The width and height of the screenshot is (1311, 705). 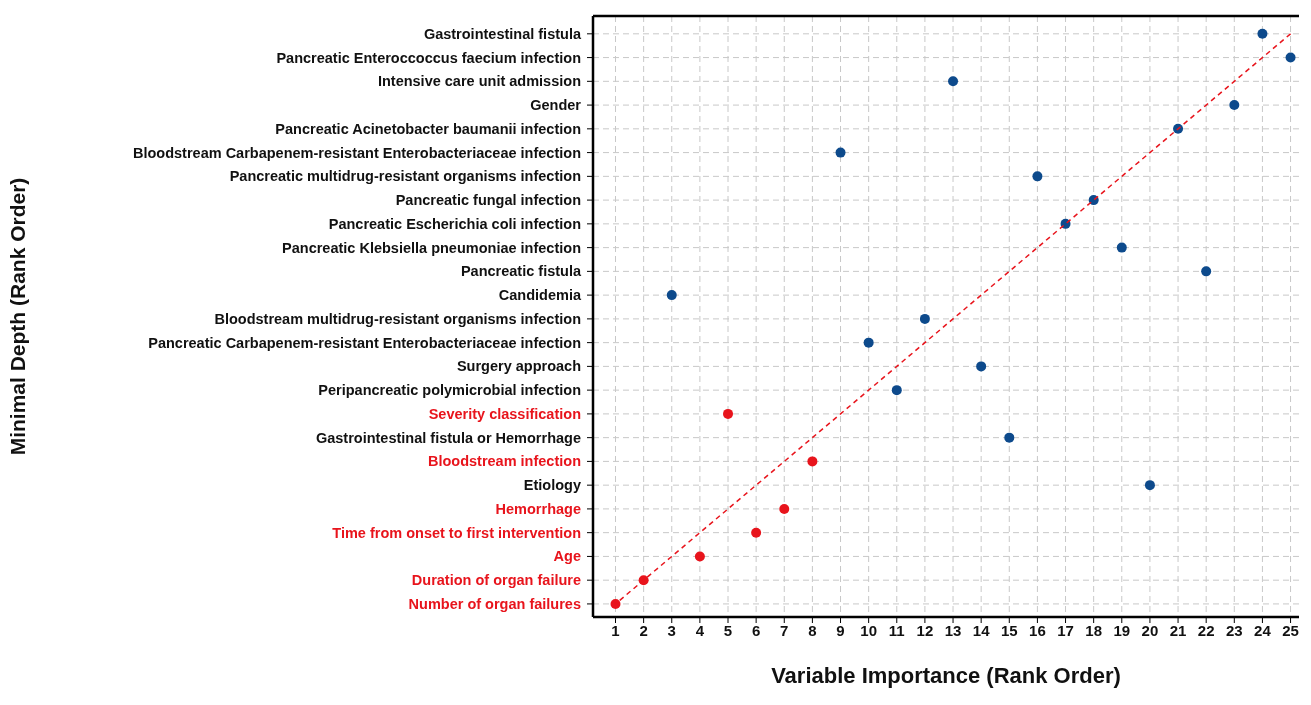 What do you see at coordinates (1065, 630) in the screenshot?
I see `x-tick-label: 17` at bounding box center [1065, 630].